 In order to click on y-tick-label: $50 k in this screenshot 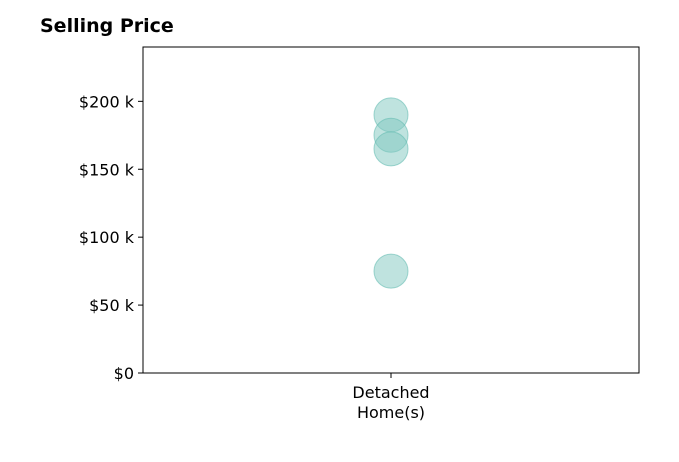, I will do `click(112, 305)`.